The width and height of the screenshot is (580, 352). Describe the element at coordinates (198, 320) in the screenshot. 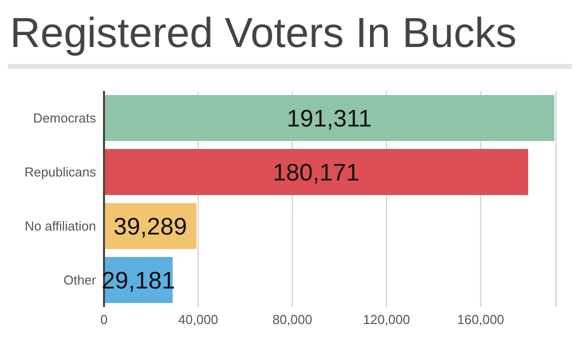

I see `x-tick-label: 40,000` at that location.